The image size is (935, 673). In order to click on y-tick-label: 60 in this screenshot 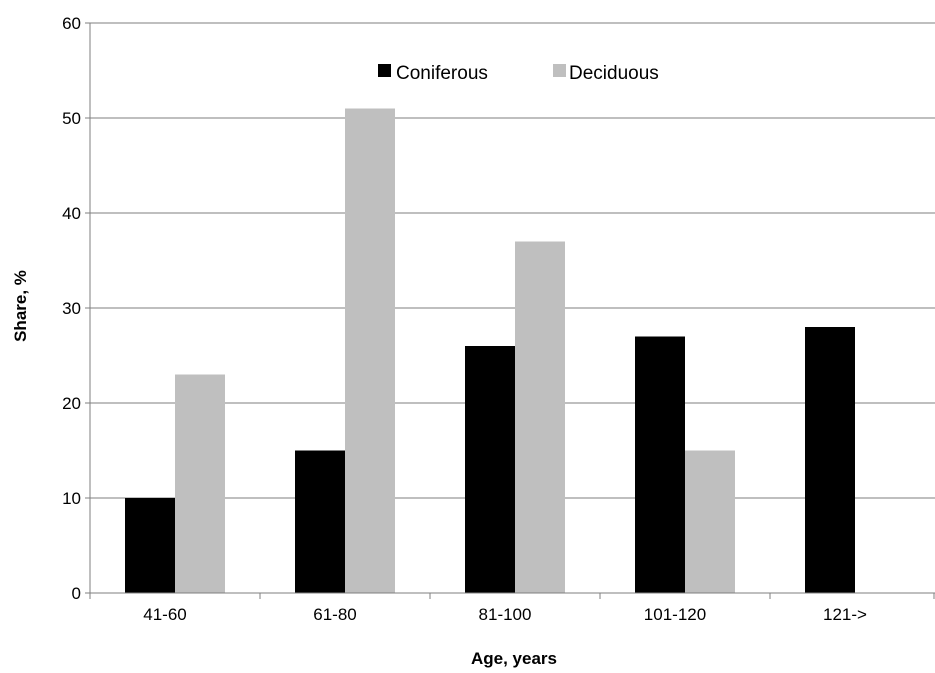, I will do `click(71, 23)`.